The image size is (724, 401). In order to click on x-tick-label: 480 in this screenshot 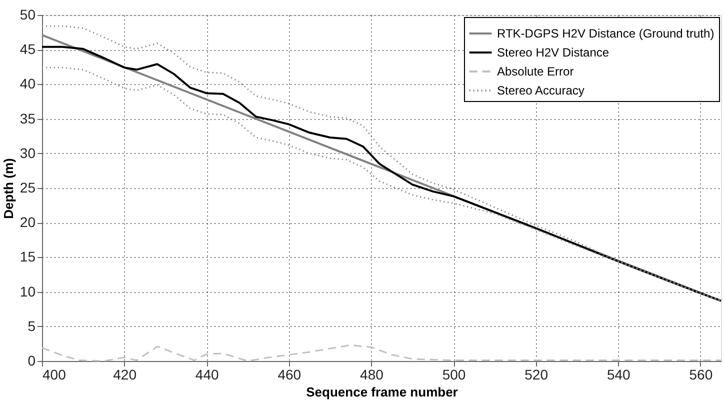, I will do `click(372, 374)`.